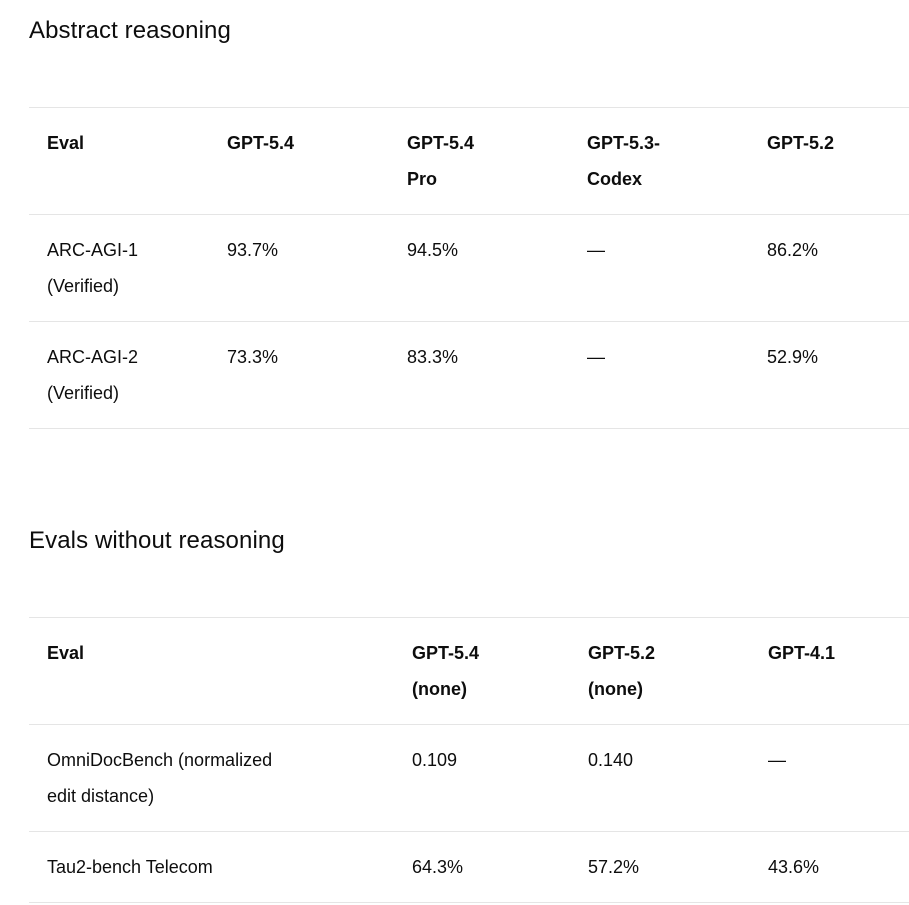 Image resolution: width=909 pixels, height=905 pixels. Describe the element at coordinates (829, 161) in the screenshot. I see `column-header-gpt-5-2: GPT-5.2` at that location.